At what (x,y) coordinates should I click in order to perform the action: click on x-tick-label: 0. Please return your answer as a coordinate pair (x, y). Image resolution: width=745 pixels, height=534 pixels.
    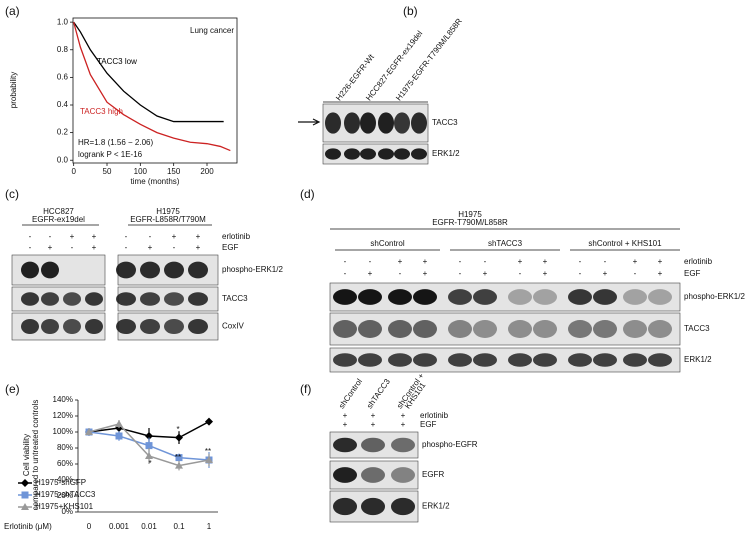
    Looking at the image, I should click on (73, 171).